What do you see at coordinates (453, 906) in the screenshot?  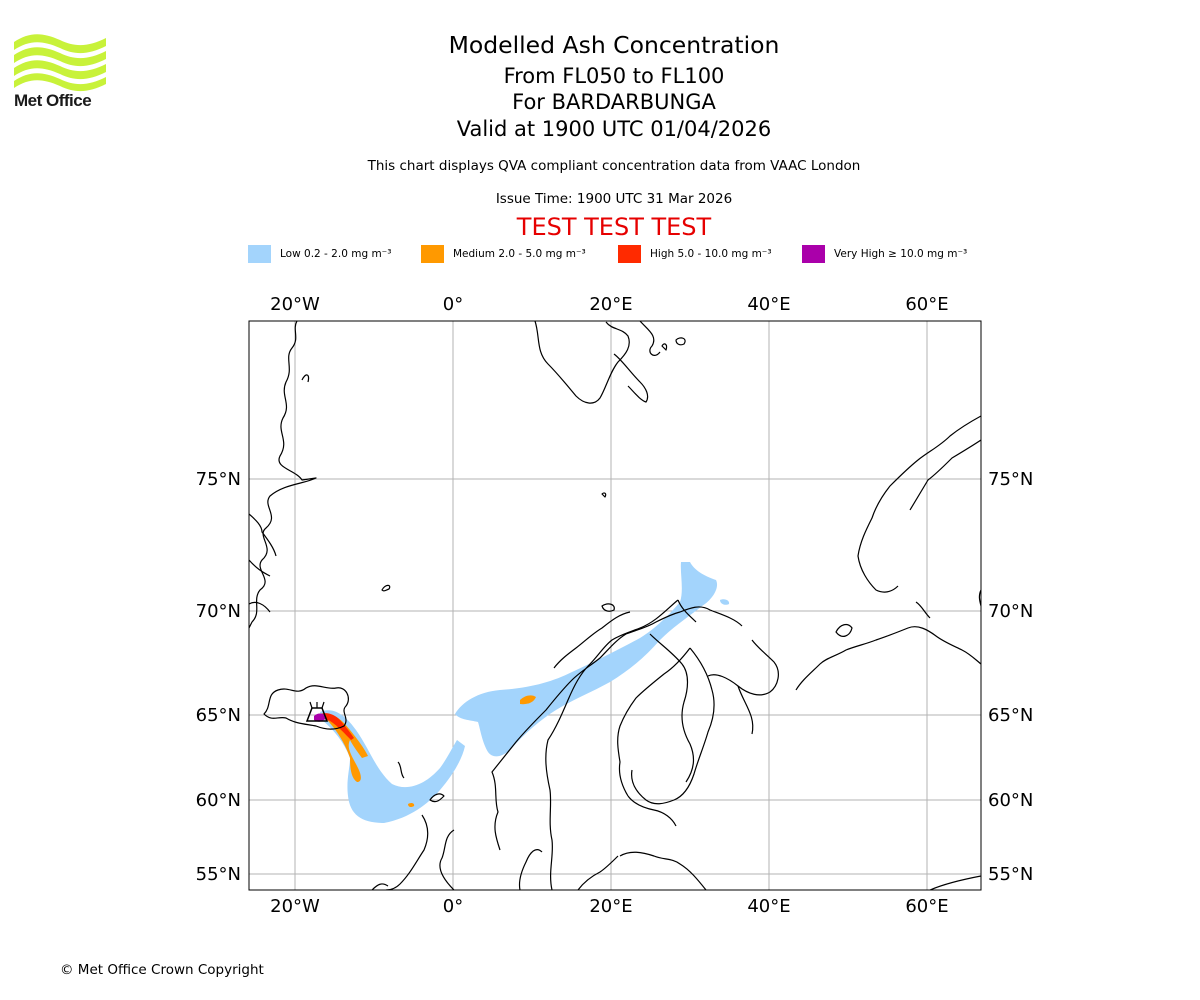 I see `lon-tick-bottom-0: 0°` at bounding box center [453, 906].